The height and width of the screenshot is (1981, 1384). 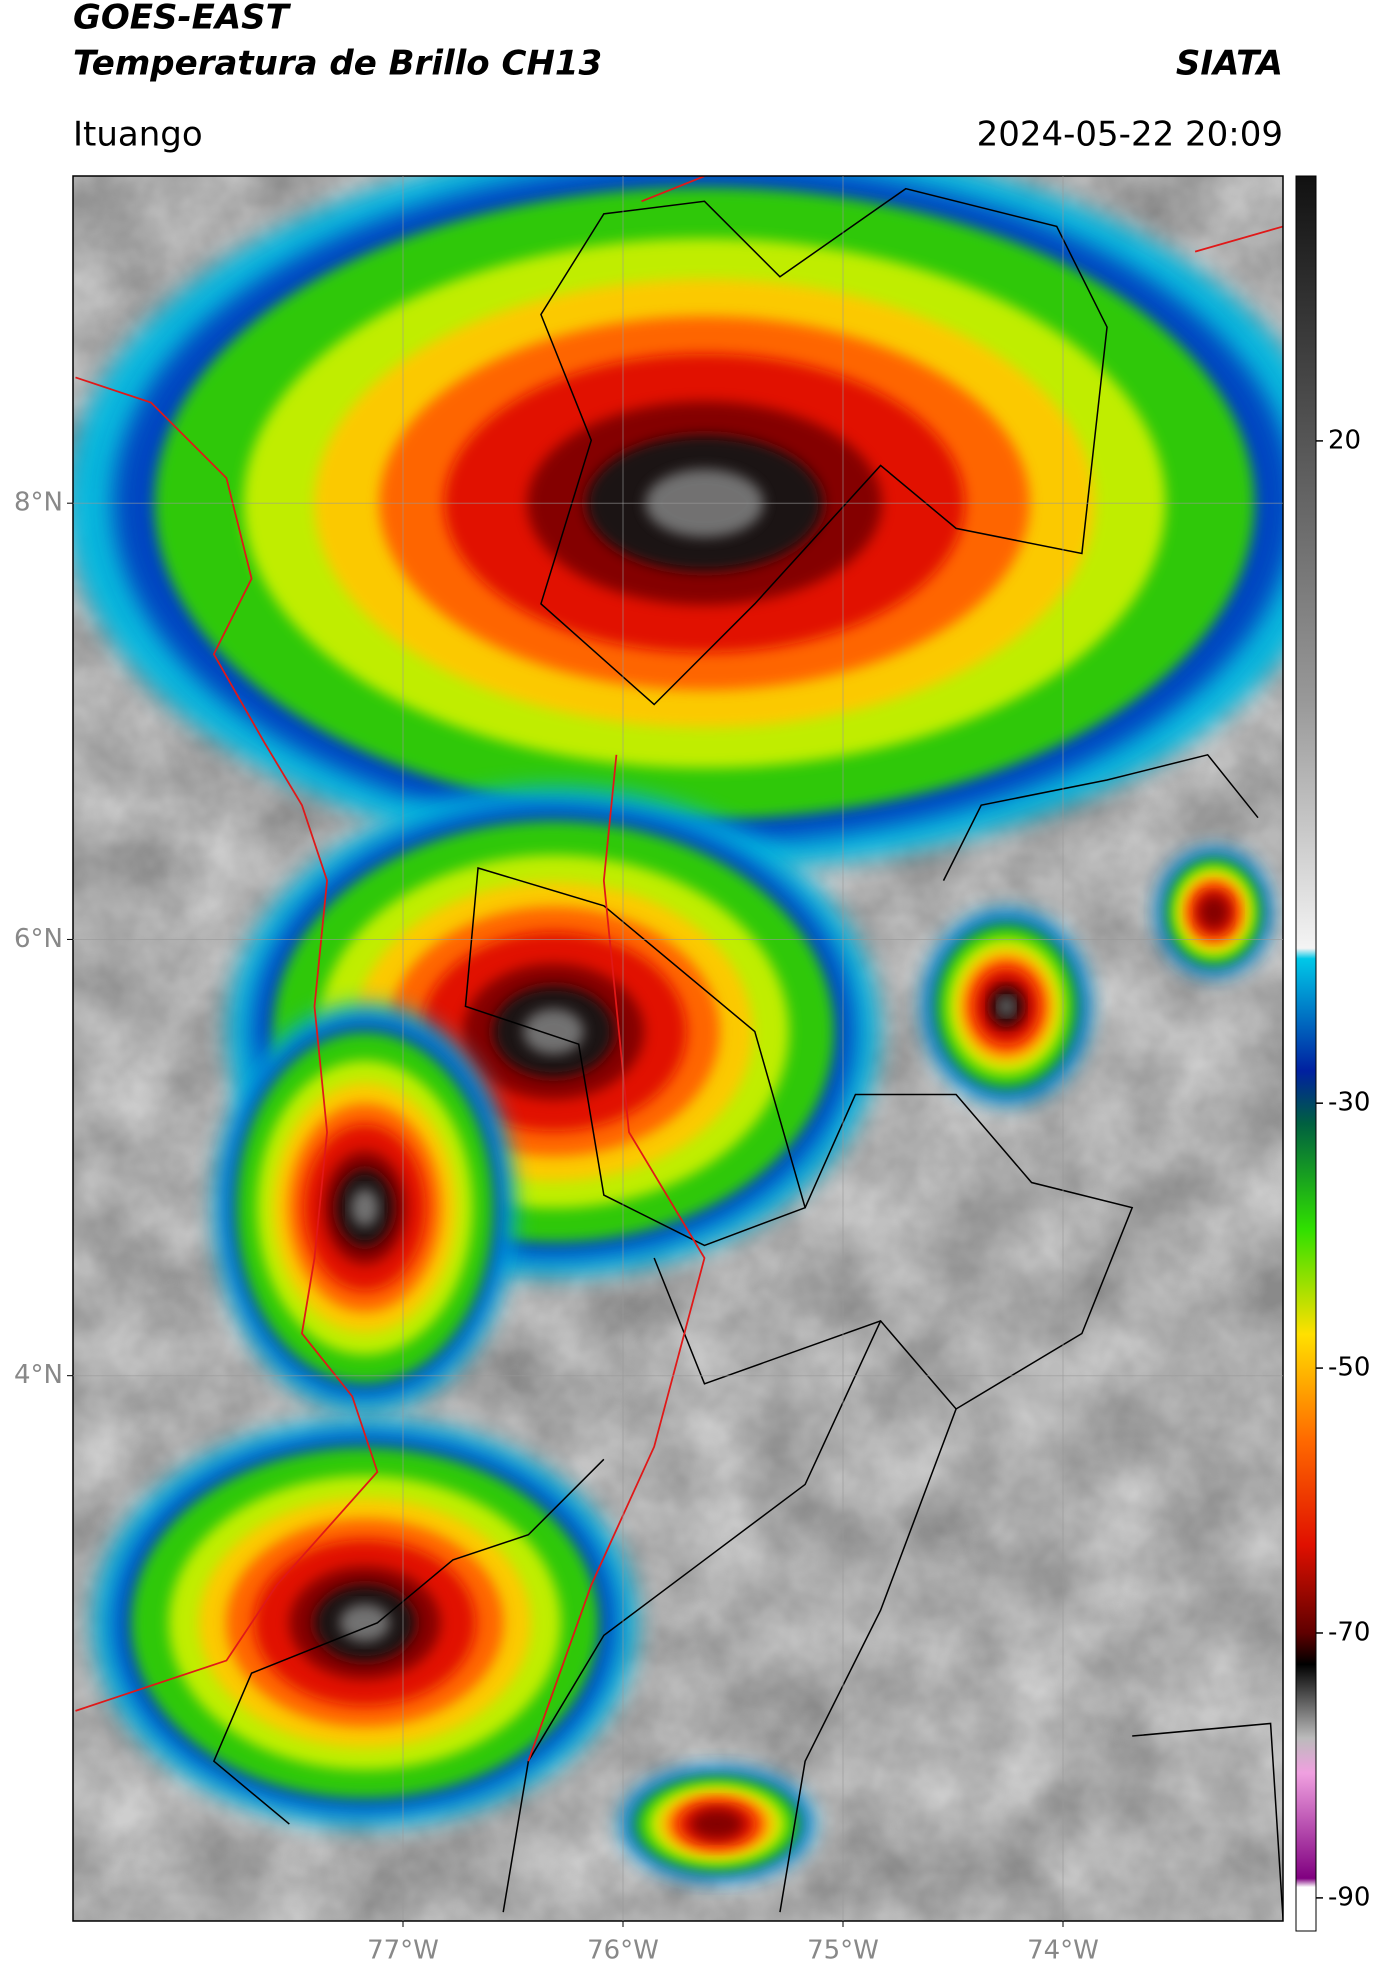 What do you see at coordinates (38, 939) in the screenshot?
I see `y-tick-label: 6°N` at bounding box center [38, 939].